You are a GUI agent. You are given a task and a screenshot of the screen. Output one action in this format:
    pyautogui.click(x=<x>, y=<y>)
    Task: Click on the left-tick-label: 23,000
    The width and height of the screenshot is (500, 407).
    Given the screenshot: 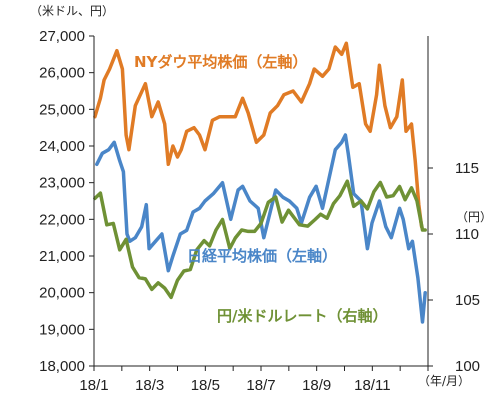 What is the action you would take?
    pyautogui.click(x=62, y=183)
    